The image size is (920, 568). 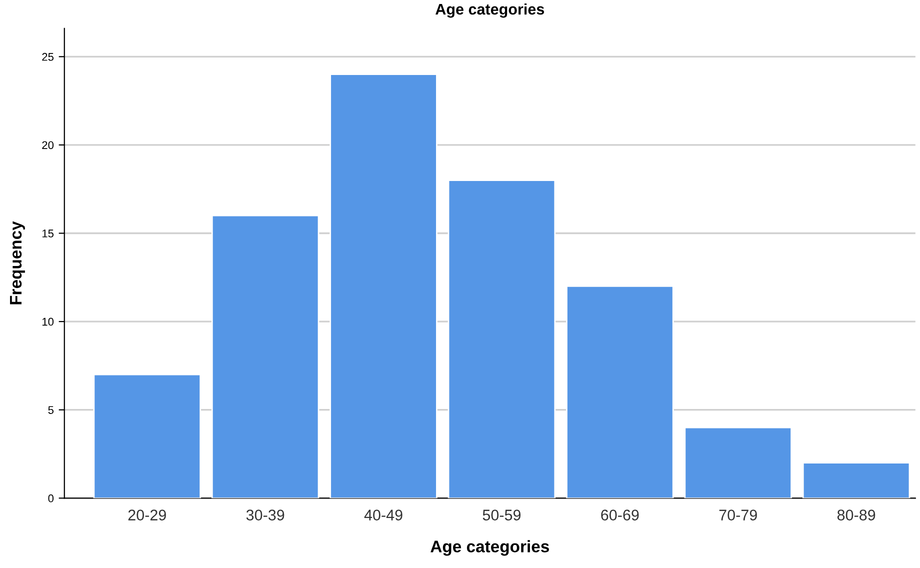 What do you see at coordinates (147, 515) in the screenshot?
I see `x-tick-label: 20-29` at bounding box center [147, 515].